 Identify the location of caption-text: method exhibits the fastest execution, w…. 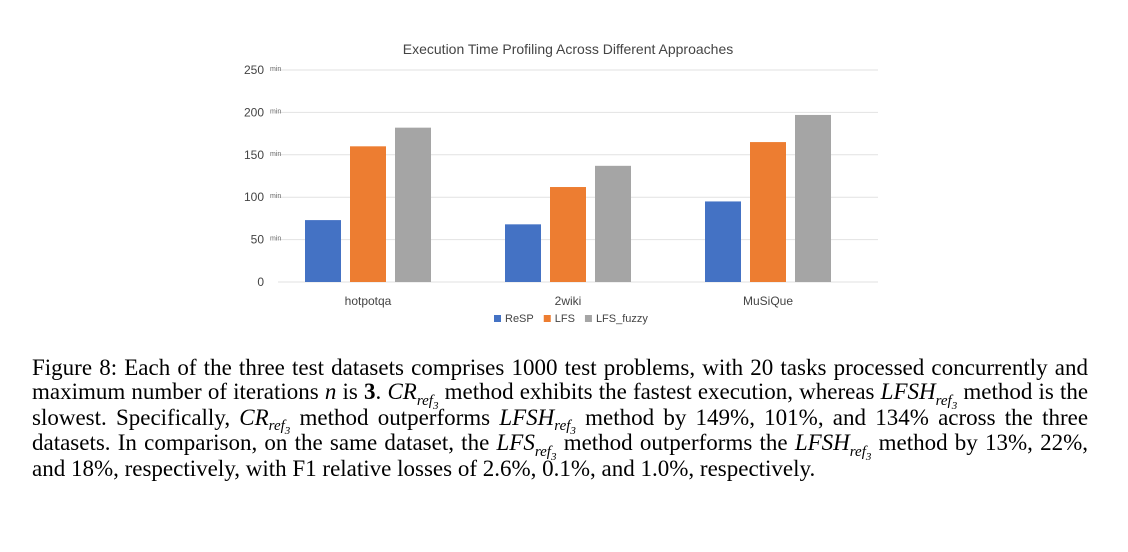
(659, 391).